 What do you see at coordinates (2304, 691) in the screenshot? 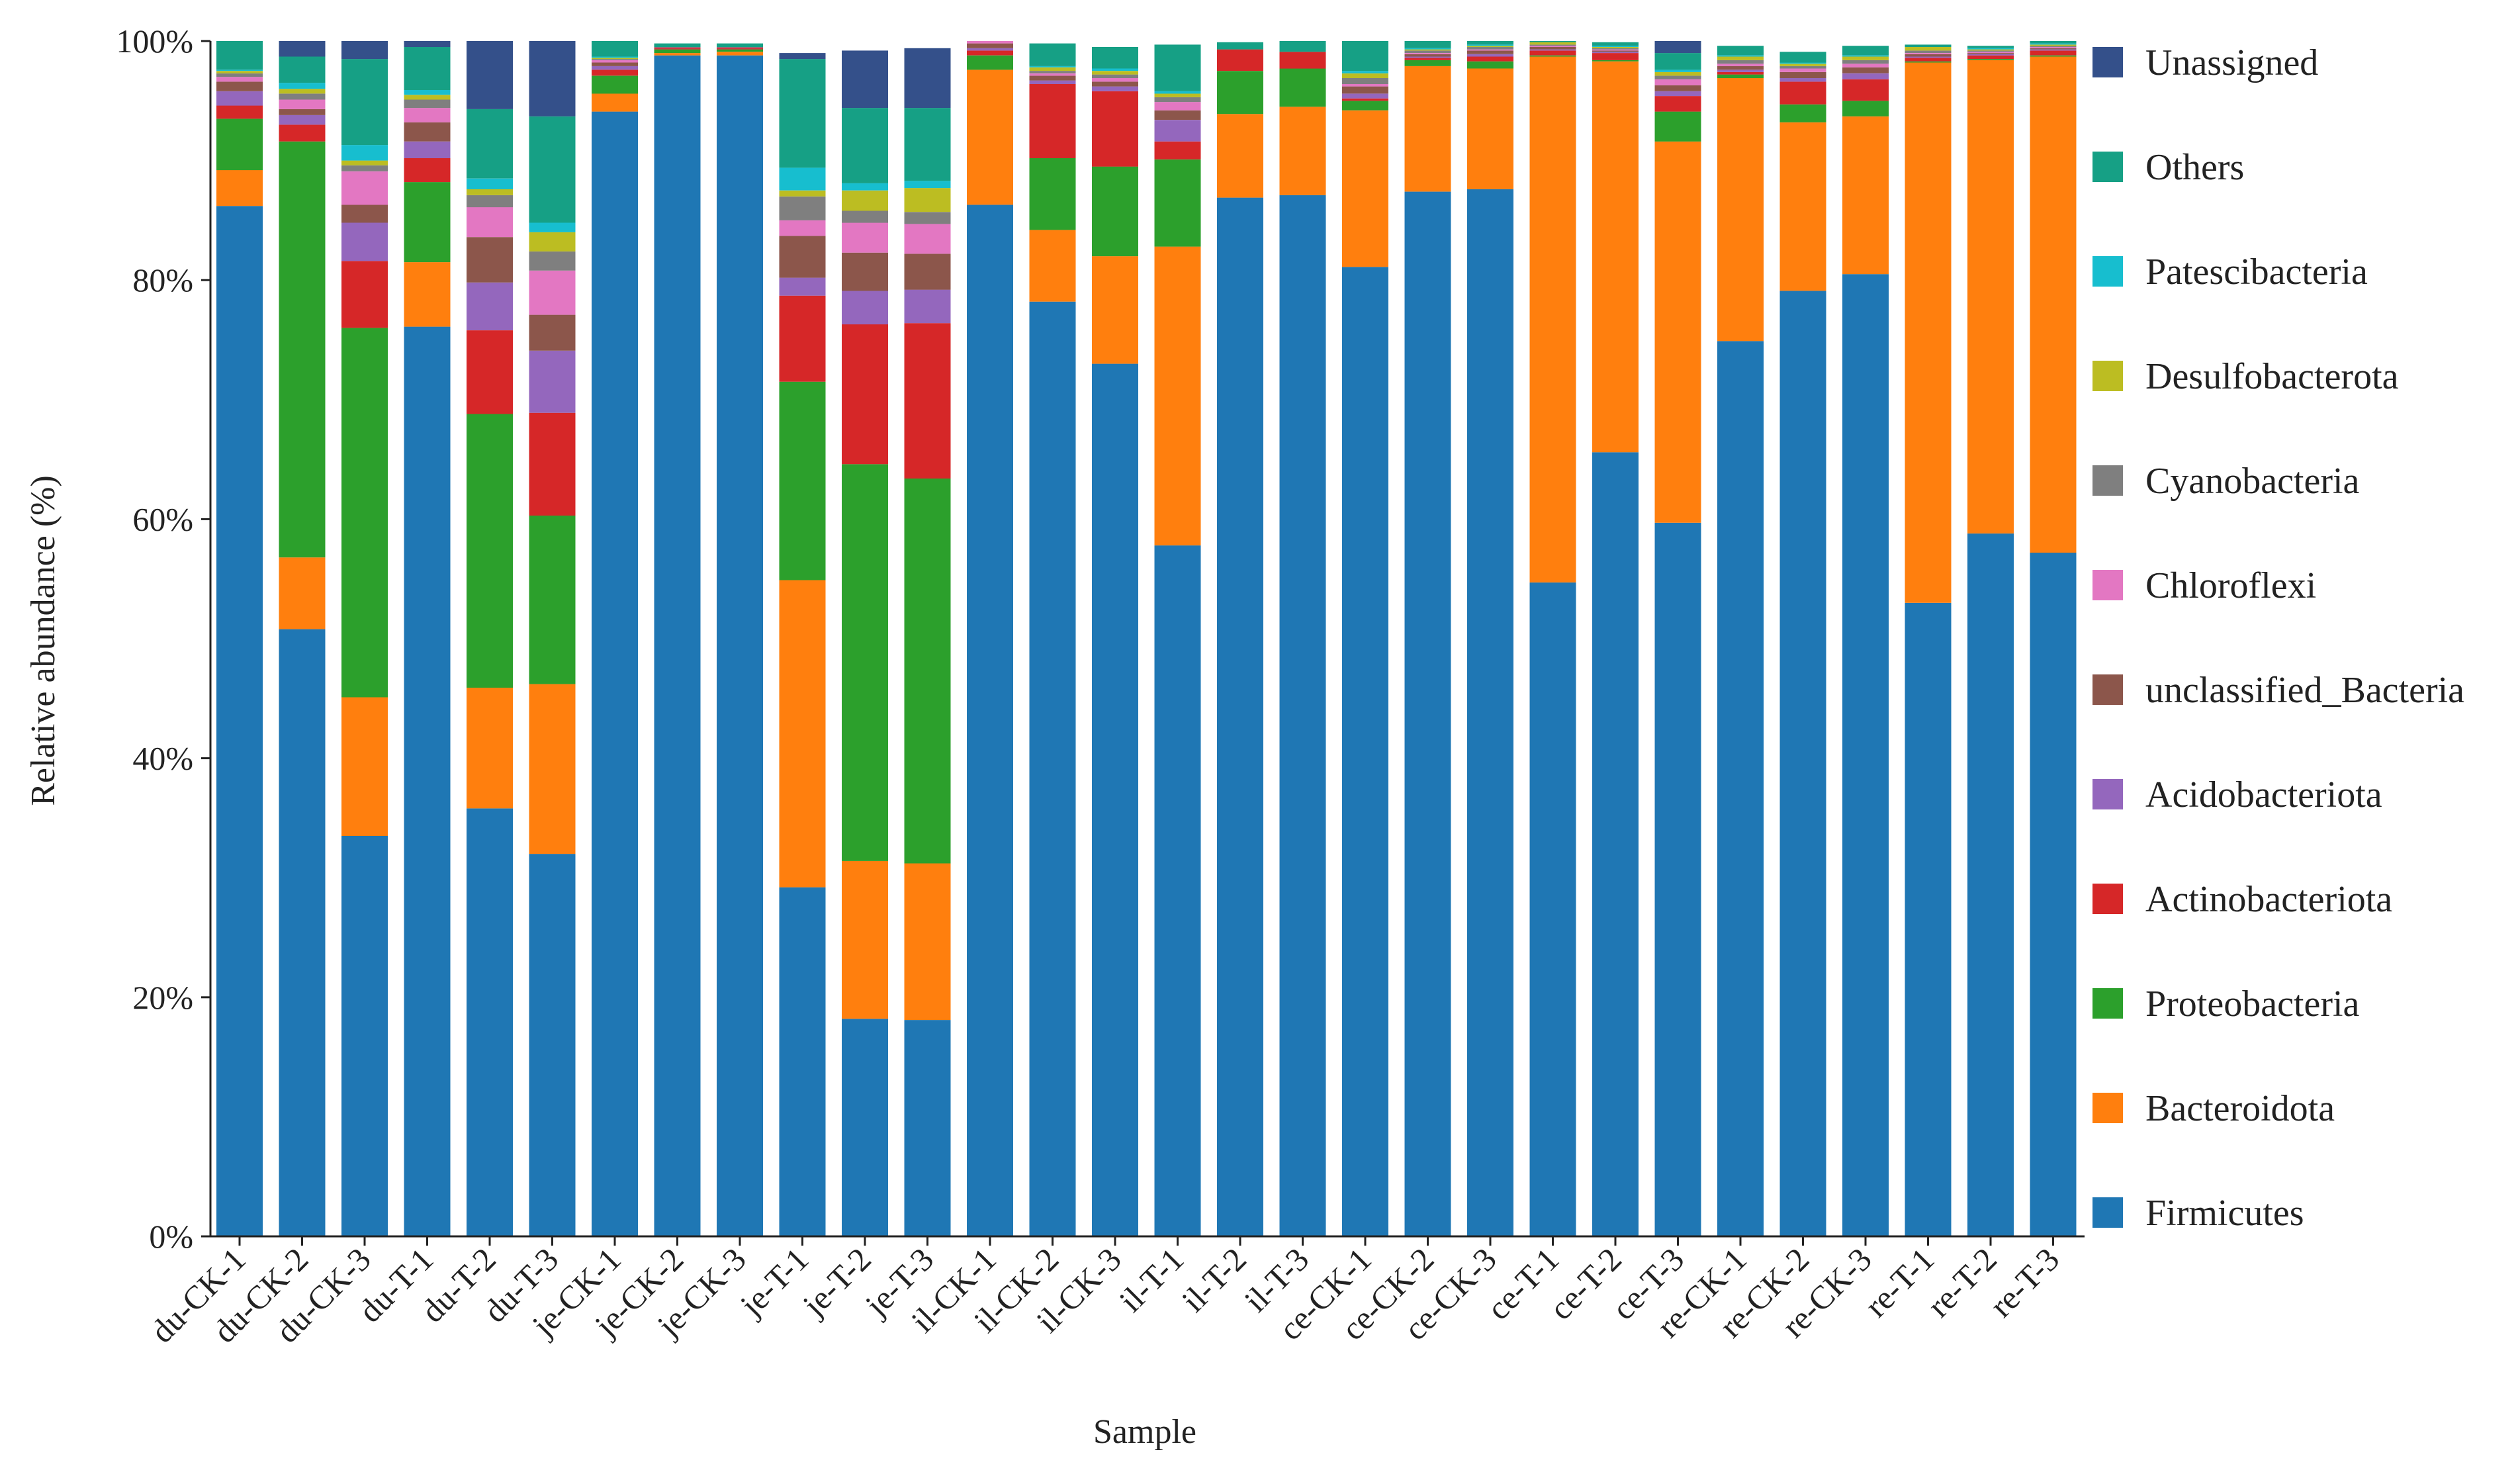
I see `legend-label: unclassified_Bacteria` at bounding box center [2304, 691].